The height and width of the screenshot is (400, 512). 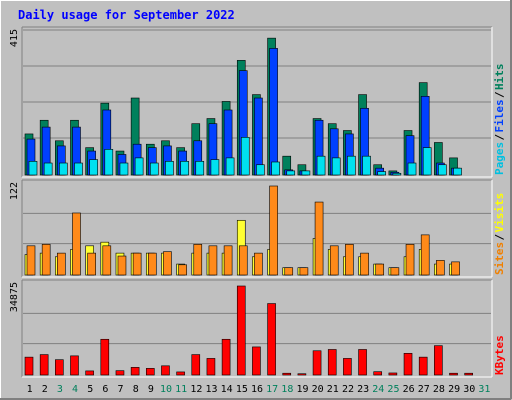 I want to click on x-tick-label: 15, so click(x=242, y=389).